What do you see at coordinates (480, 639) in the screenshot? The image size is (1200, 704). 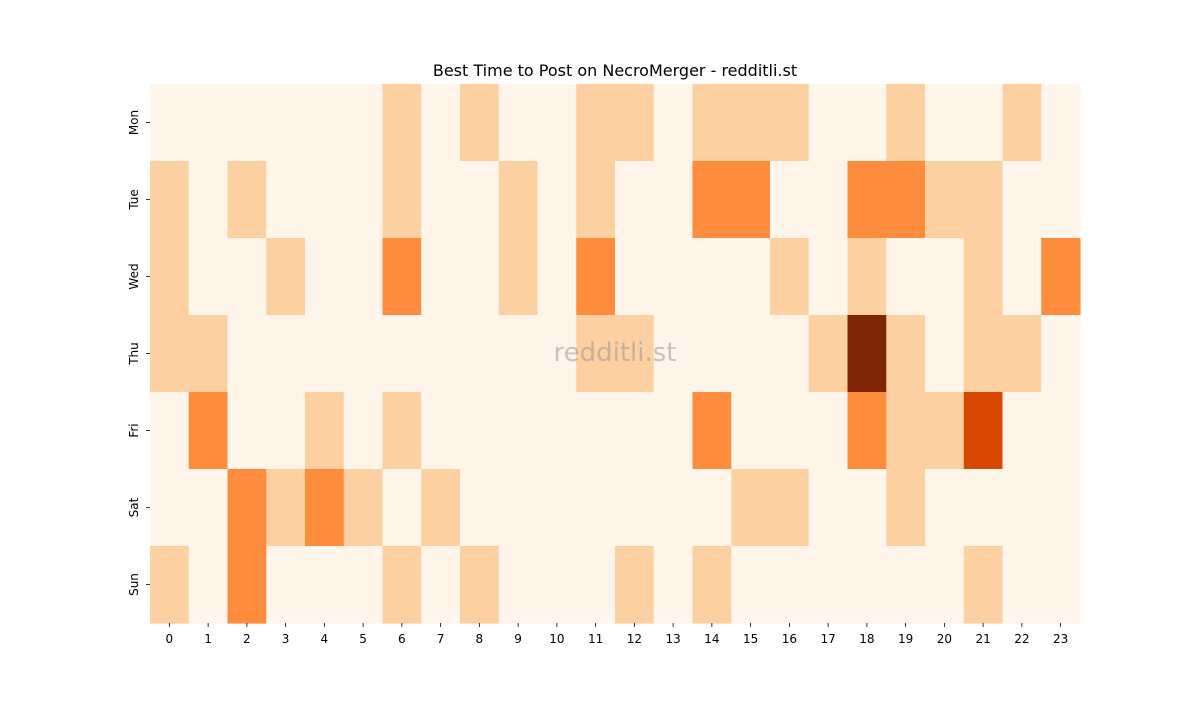 I see `x-tick-label: 8` at bounding box center [480, 639].